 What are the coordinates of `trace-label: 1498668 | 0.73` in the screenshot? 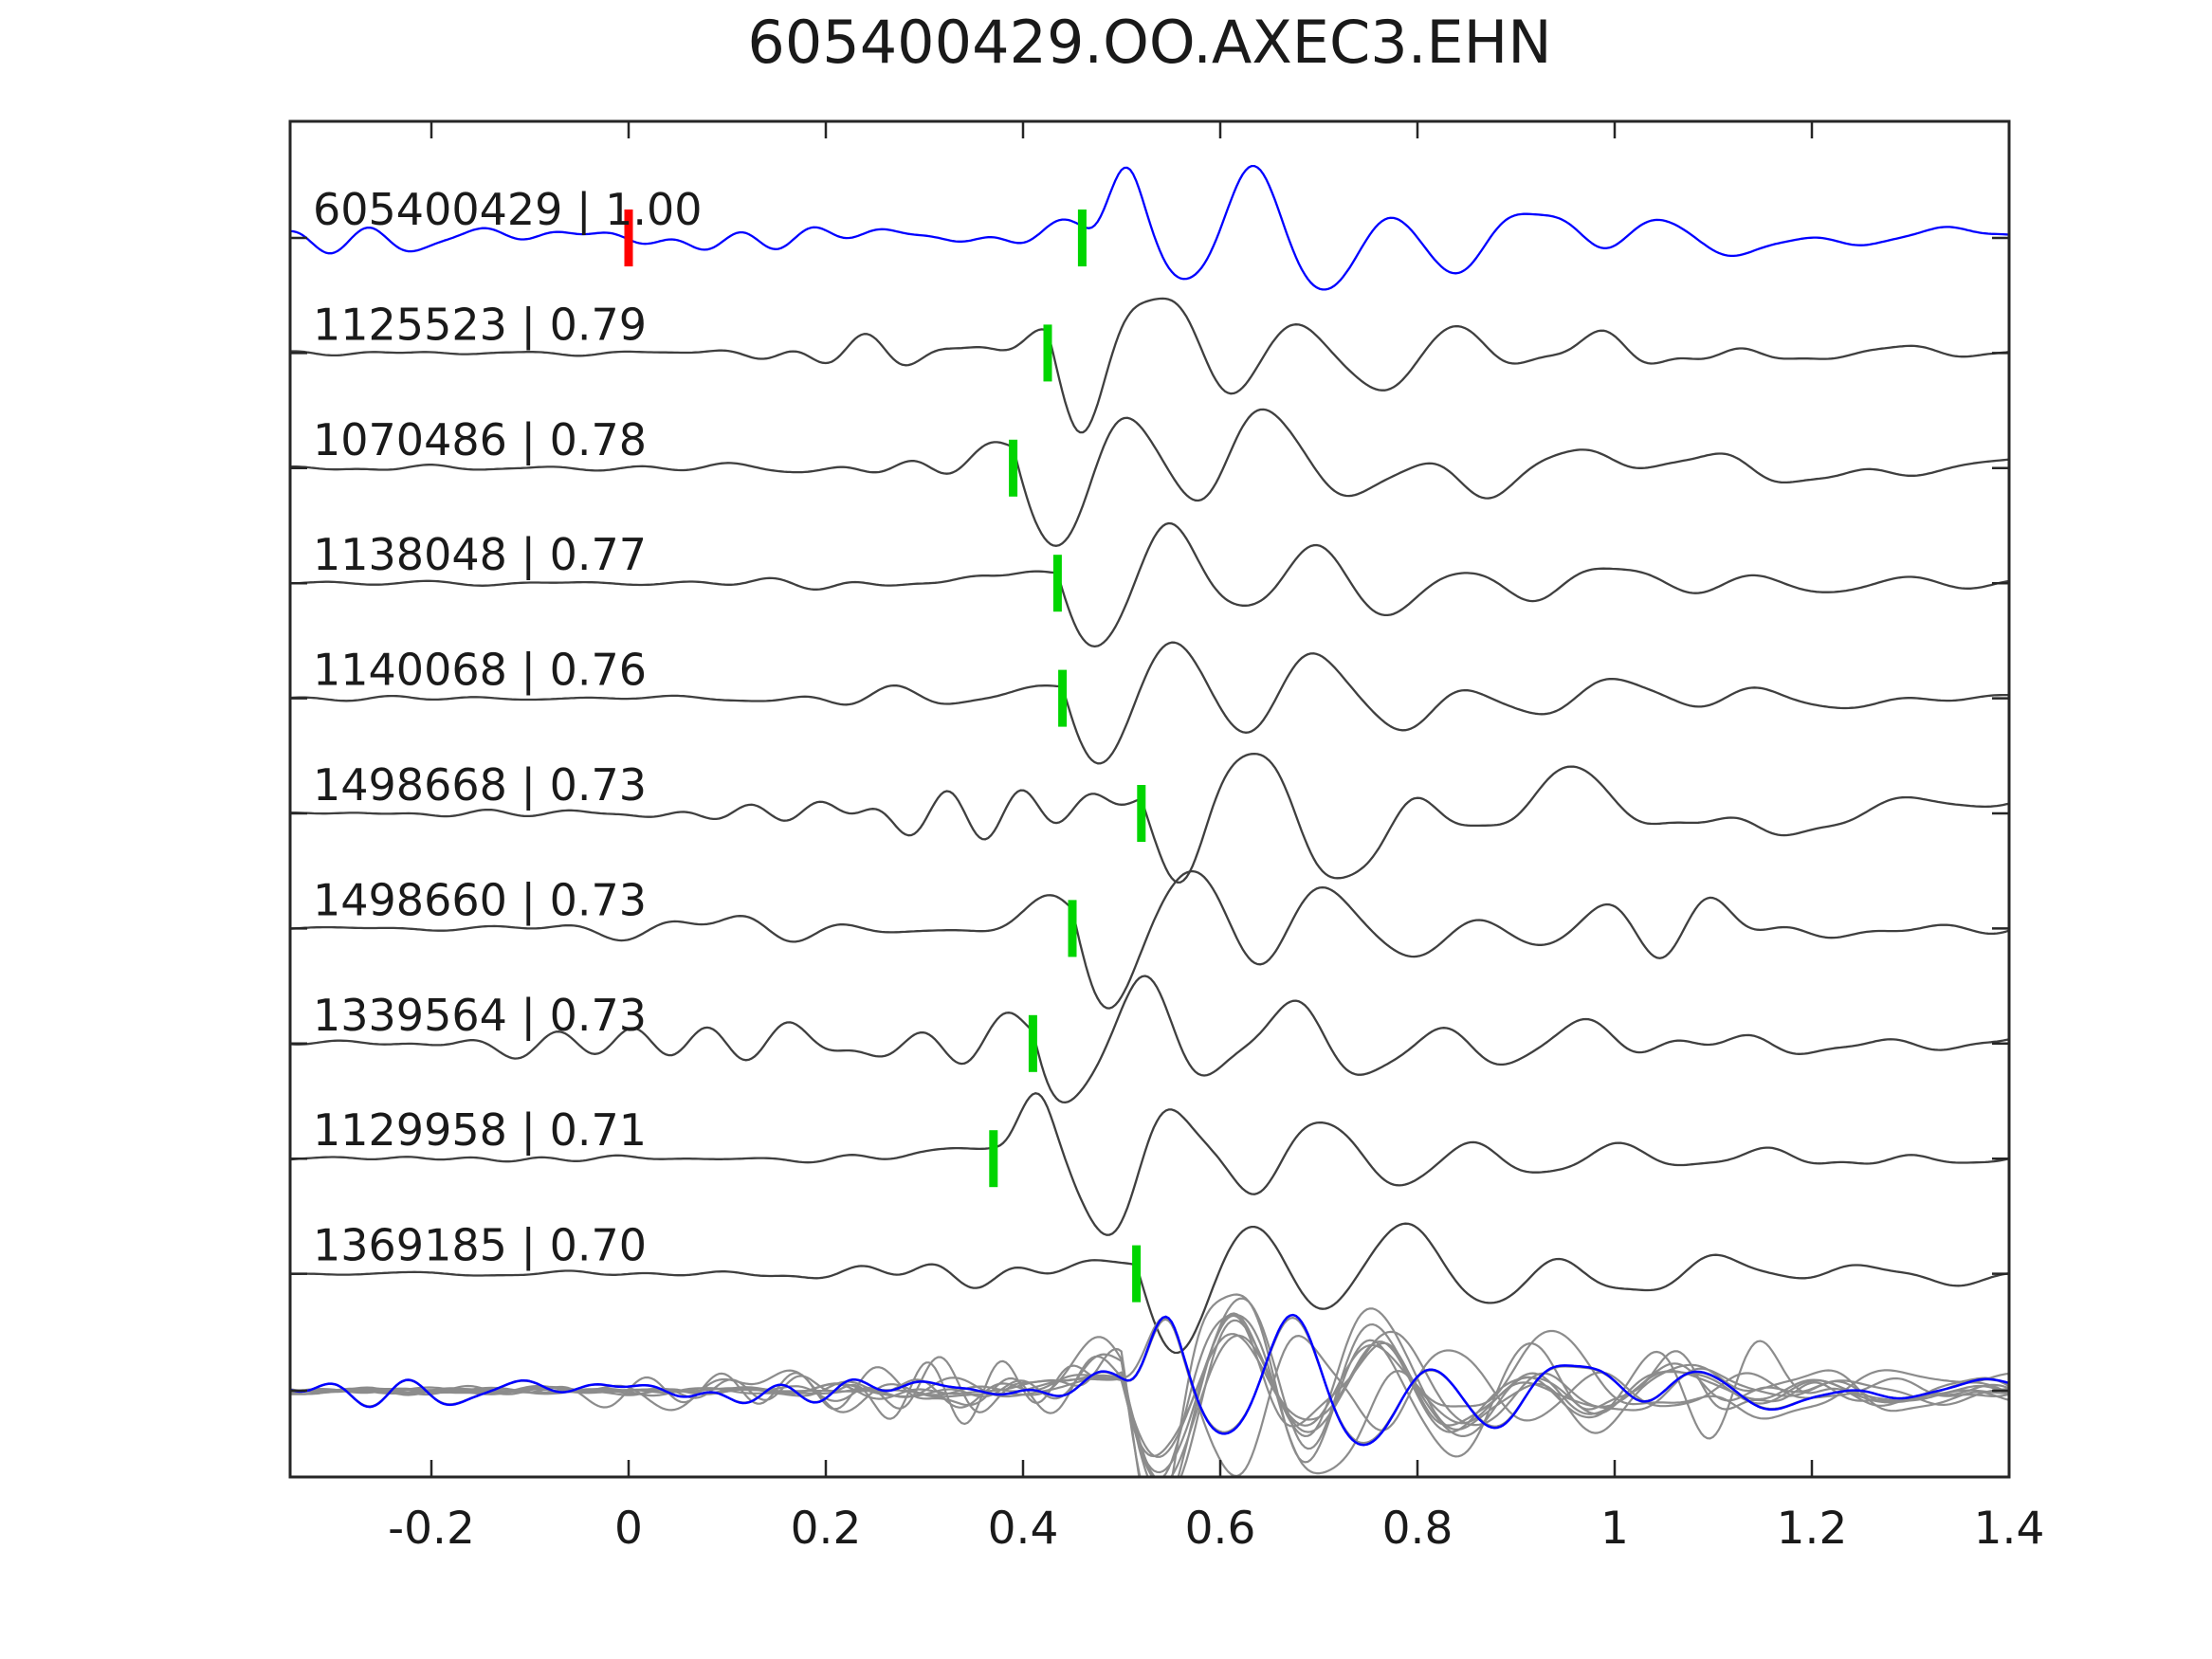 It's located at (480, 785).